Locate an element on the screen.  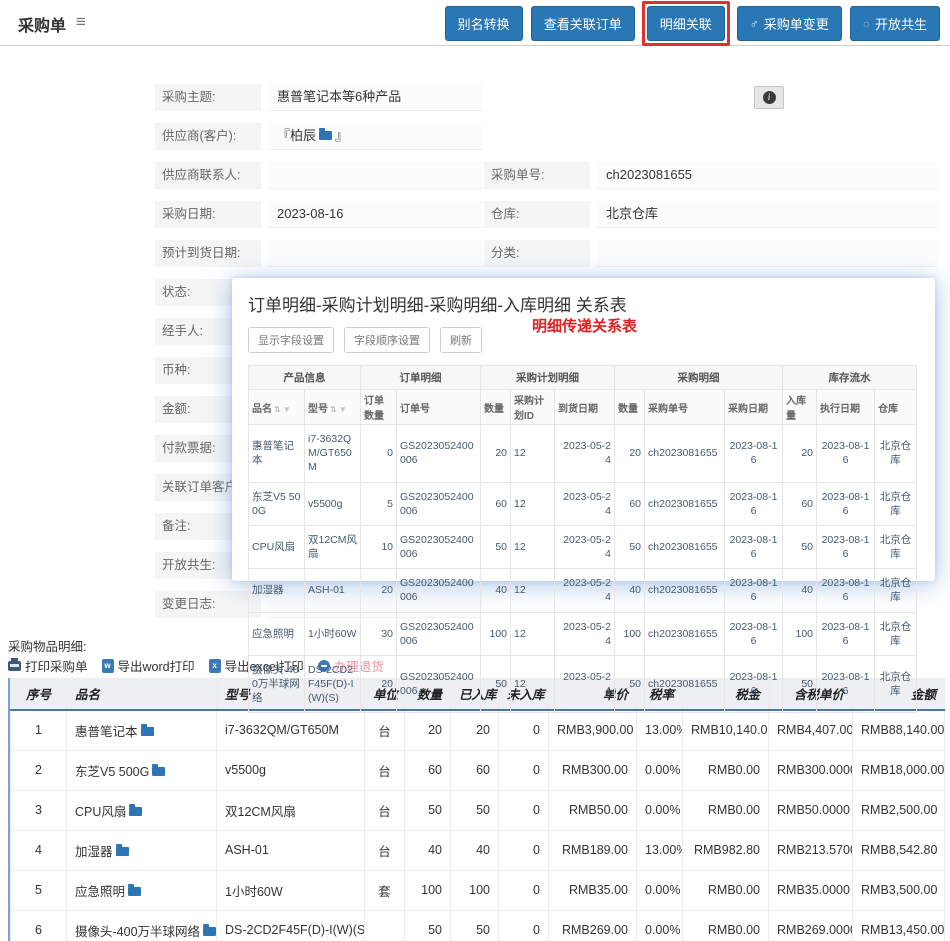
form-label-left-1: 供应商(客户): is located at coordinates (208, 136).